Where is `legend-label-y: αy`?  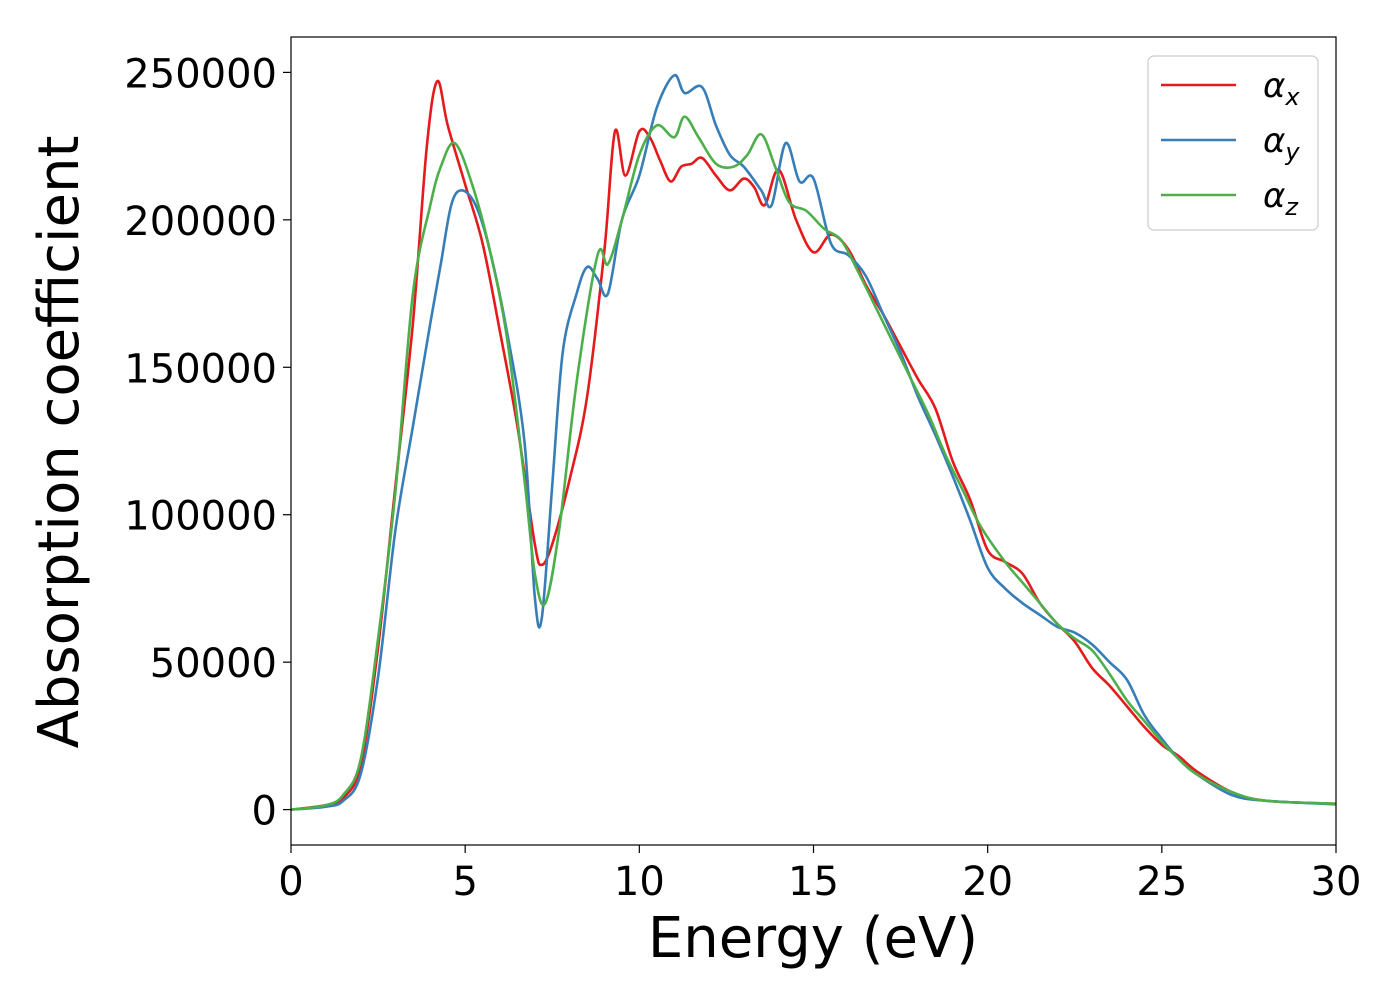 legend-label-y: αy is located at coordinates (1281, 143).